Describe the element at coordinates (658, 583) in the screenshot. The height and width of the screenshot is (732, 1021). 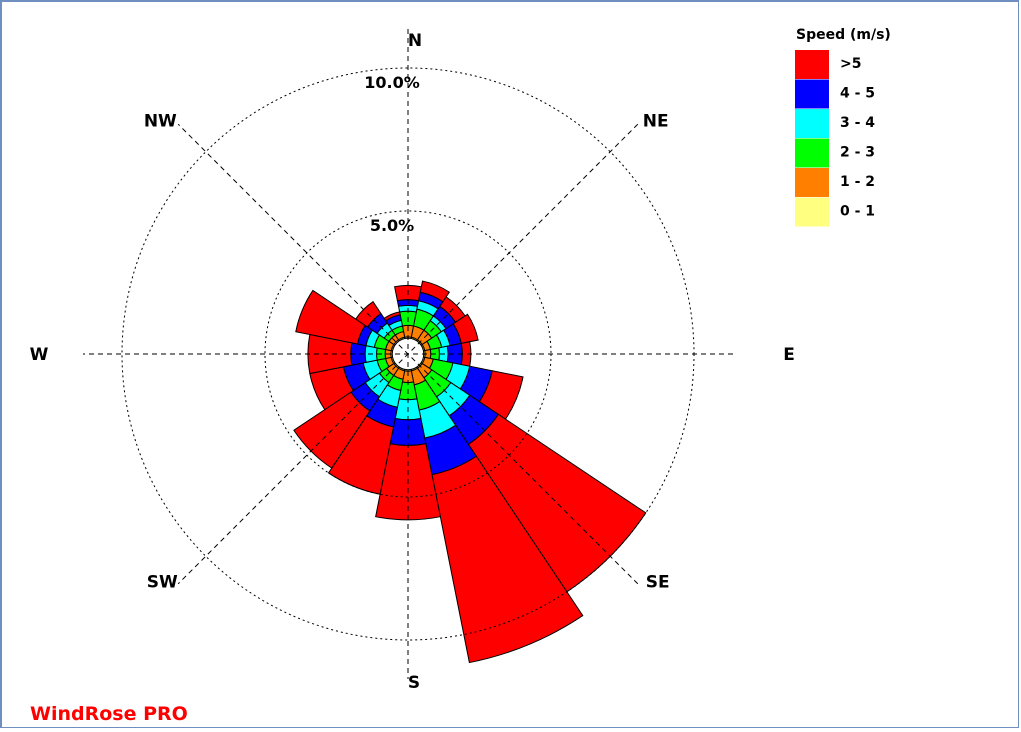
I see `compass-label-se: SE` at that location.